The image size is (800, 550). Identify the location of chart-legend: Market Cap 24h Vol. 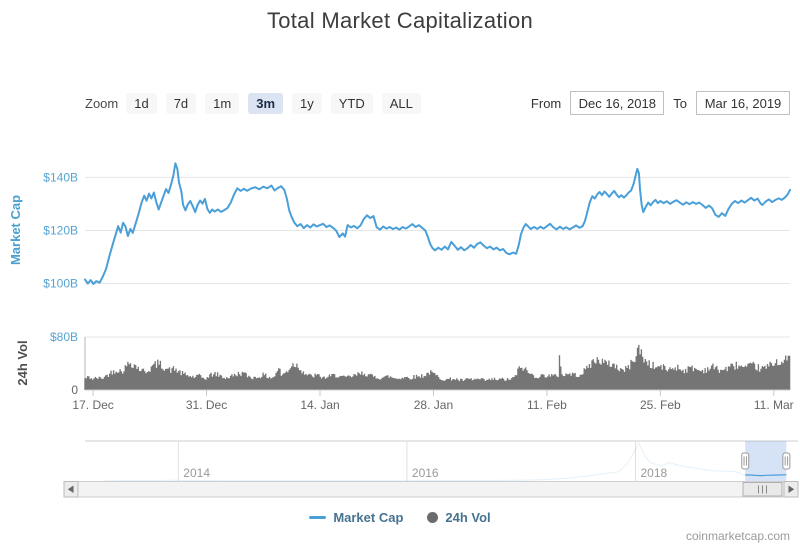
(400, 517).